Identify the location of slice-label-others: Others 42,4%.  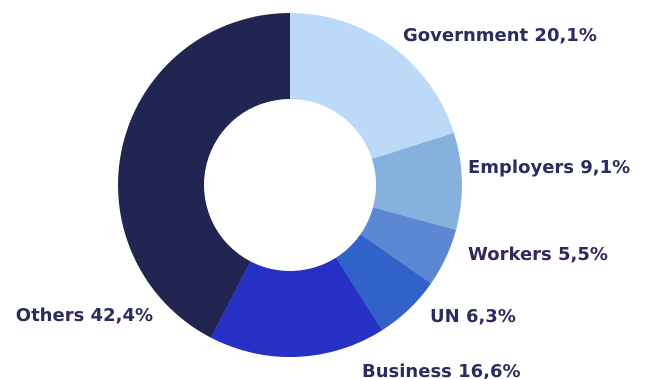
(84, 315).